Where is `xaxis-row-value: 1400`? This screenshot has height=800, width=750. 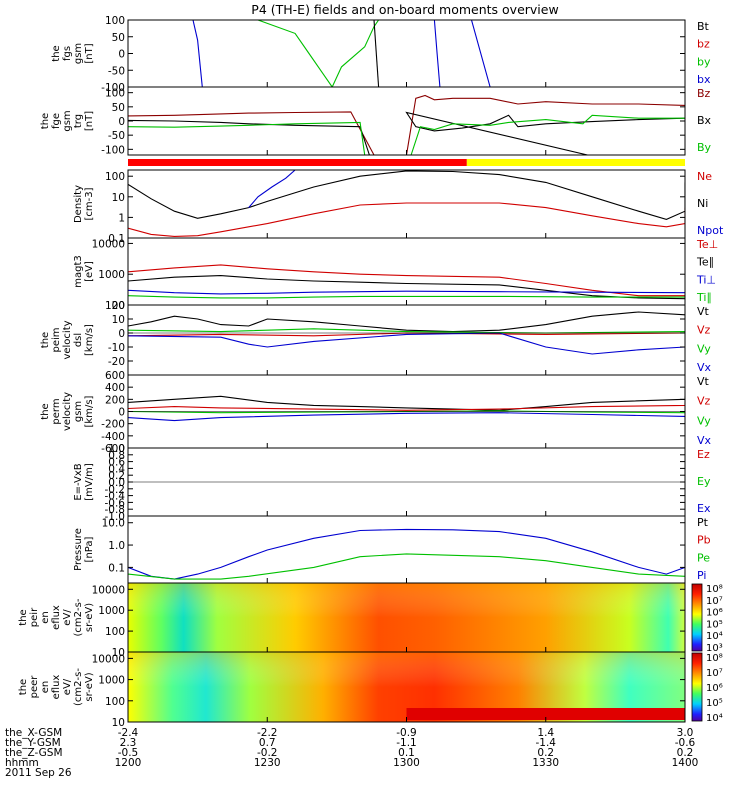
xaxis-row-value: 1400 is located at coordinates (685, 763).